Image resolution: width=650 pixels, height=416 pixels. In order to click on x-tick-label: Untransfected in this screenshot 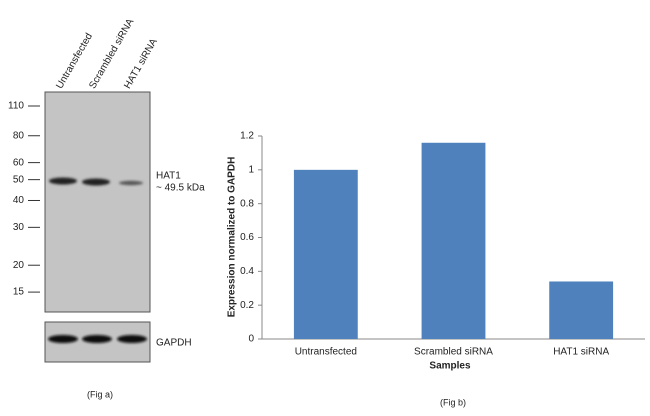, I will do `click(326, 352)`.